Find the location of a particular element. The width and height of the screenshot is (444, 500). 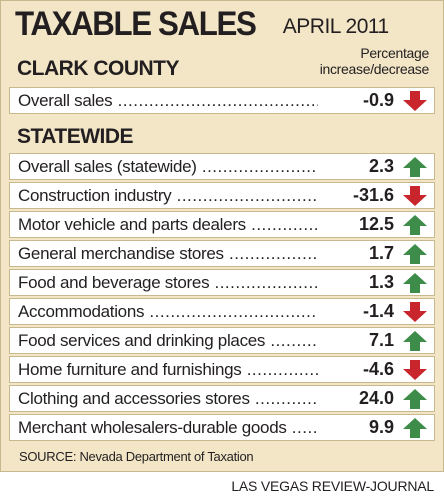

table-row: Overall sales (statewide) 2.3 is located at coordinates (222, 166).